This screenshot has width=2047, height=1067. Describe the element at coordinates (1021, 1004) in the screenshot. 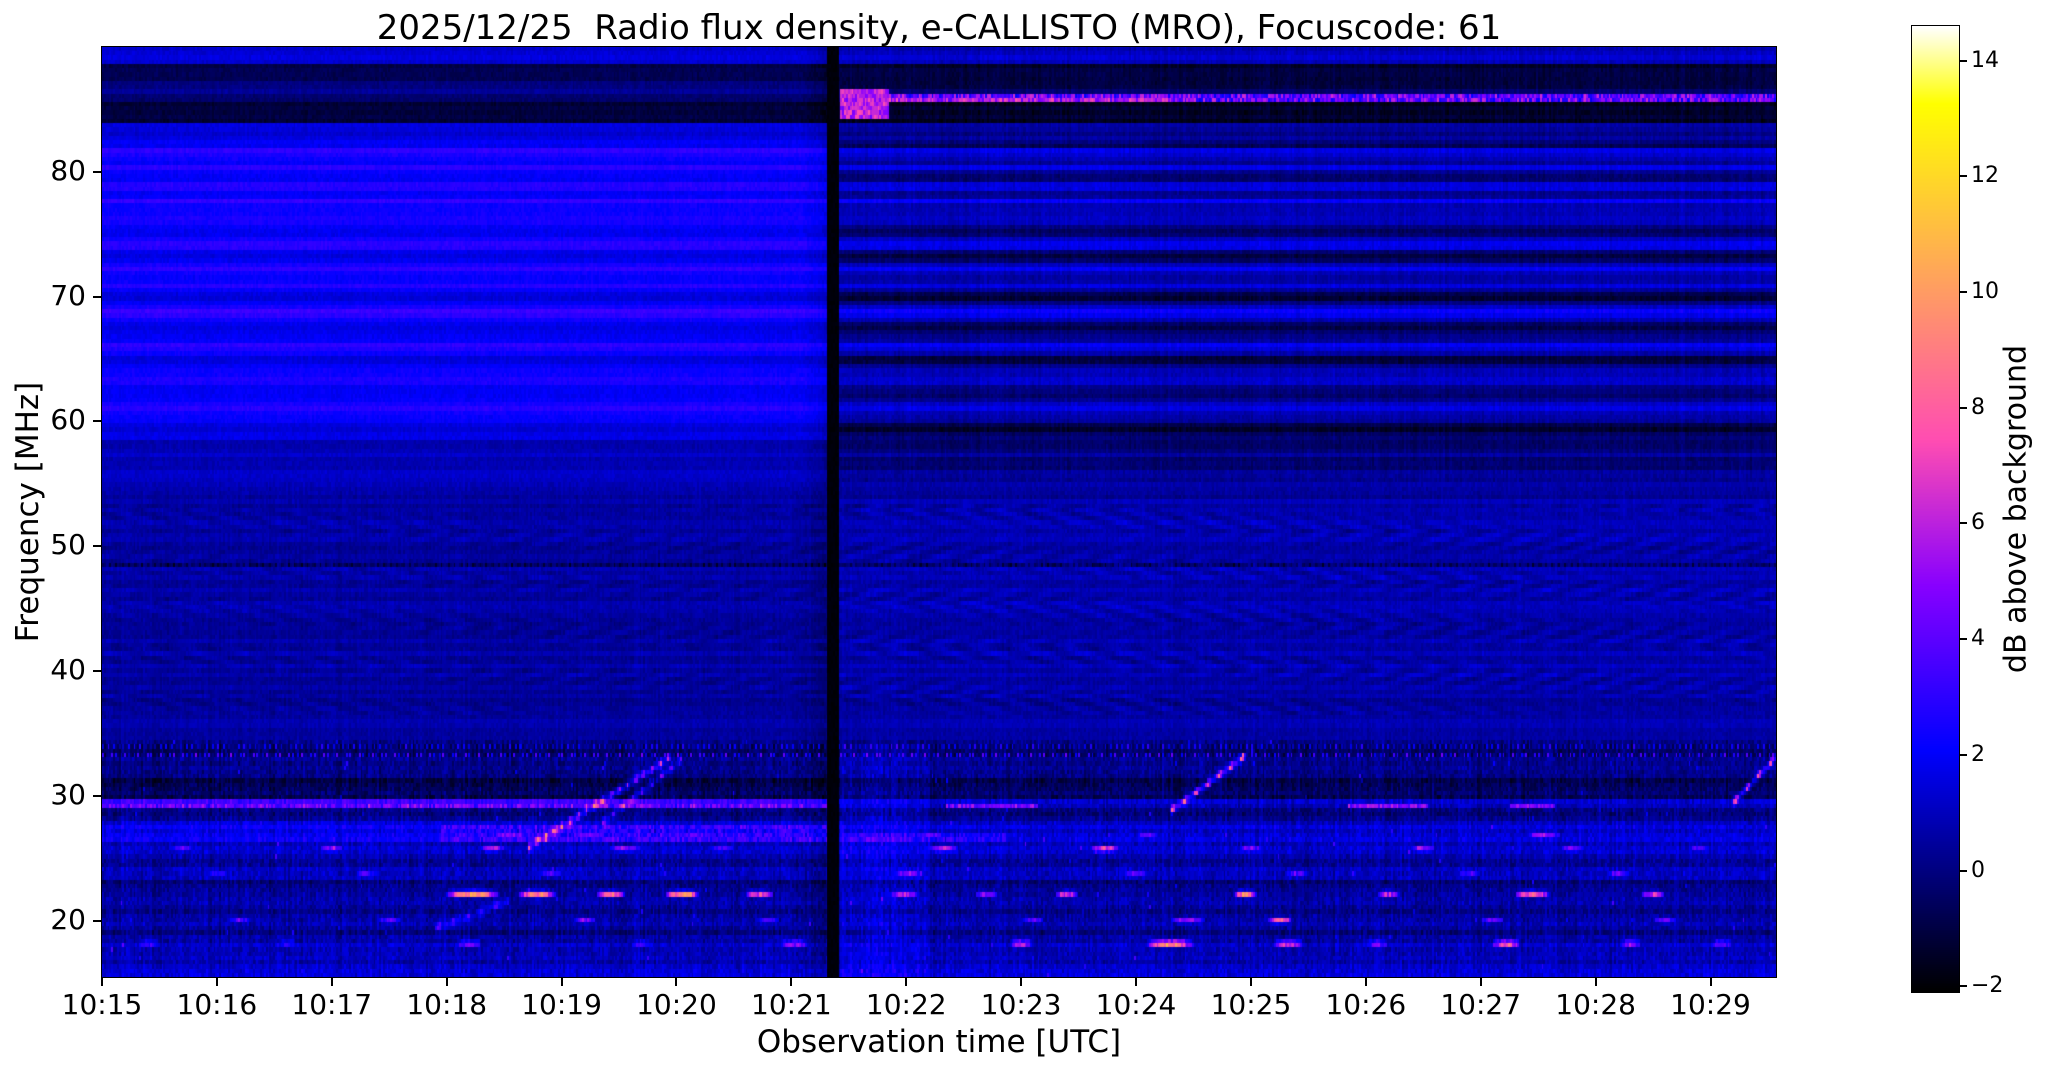

I see `x-tick-label: 10:23` at that location.